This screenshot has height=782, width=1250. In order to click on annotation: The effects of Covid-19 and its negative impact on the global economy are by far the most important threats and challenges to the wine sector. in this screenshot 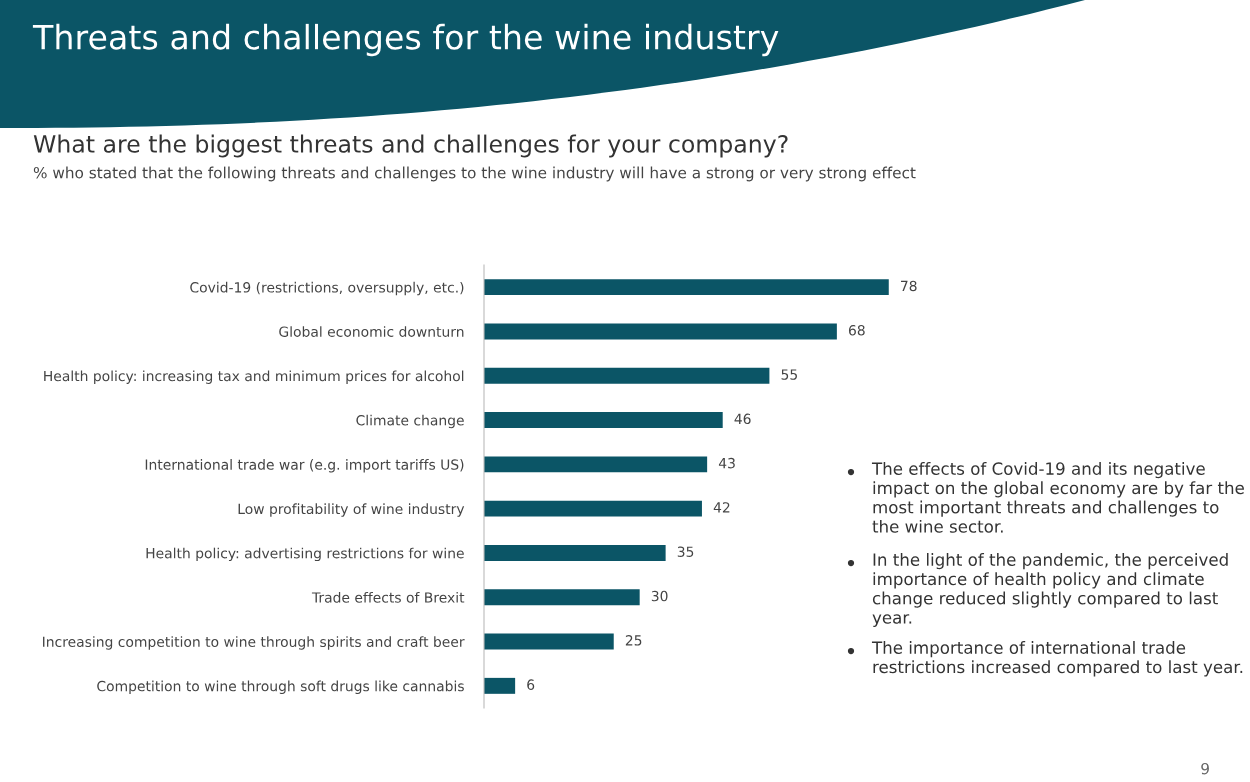, I will do `click(1057, 497)`.